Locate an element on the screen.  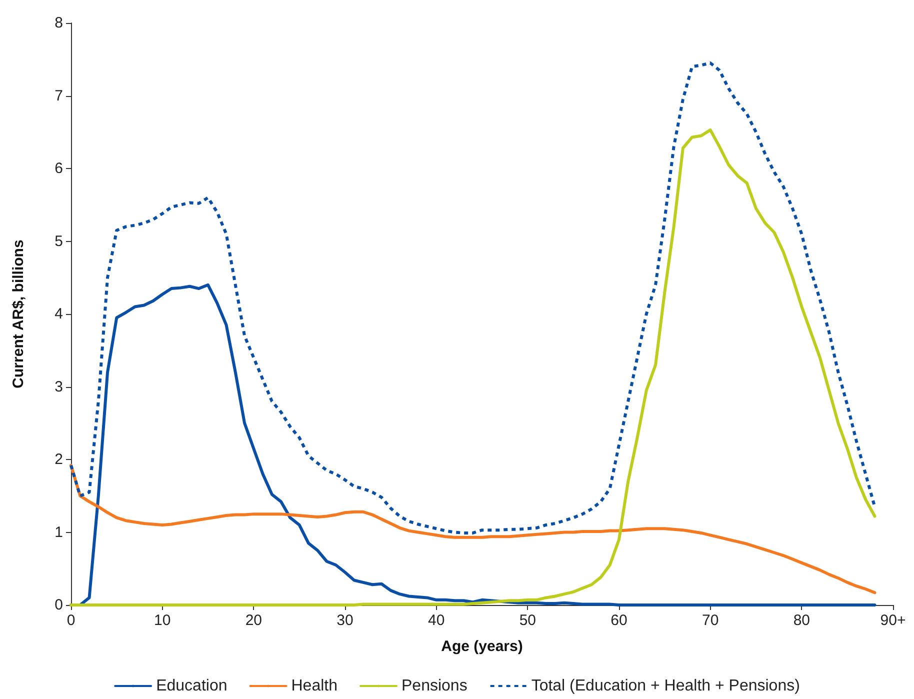
y-tick-label: 8 is located at coordinates (58, 23).